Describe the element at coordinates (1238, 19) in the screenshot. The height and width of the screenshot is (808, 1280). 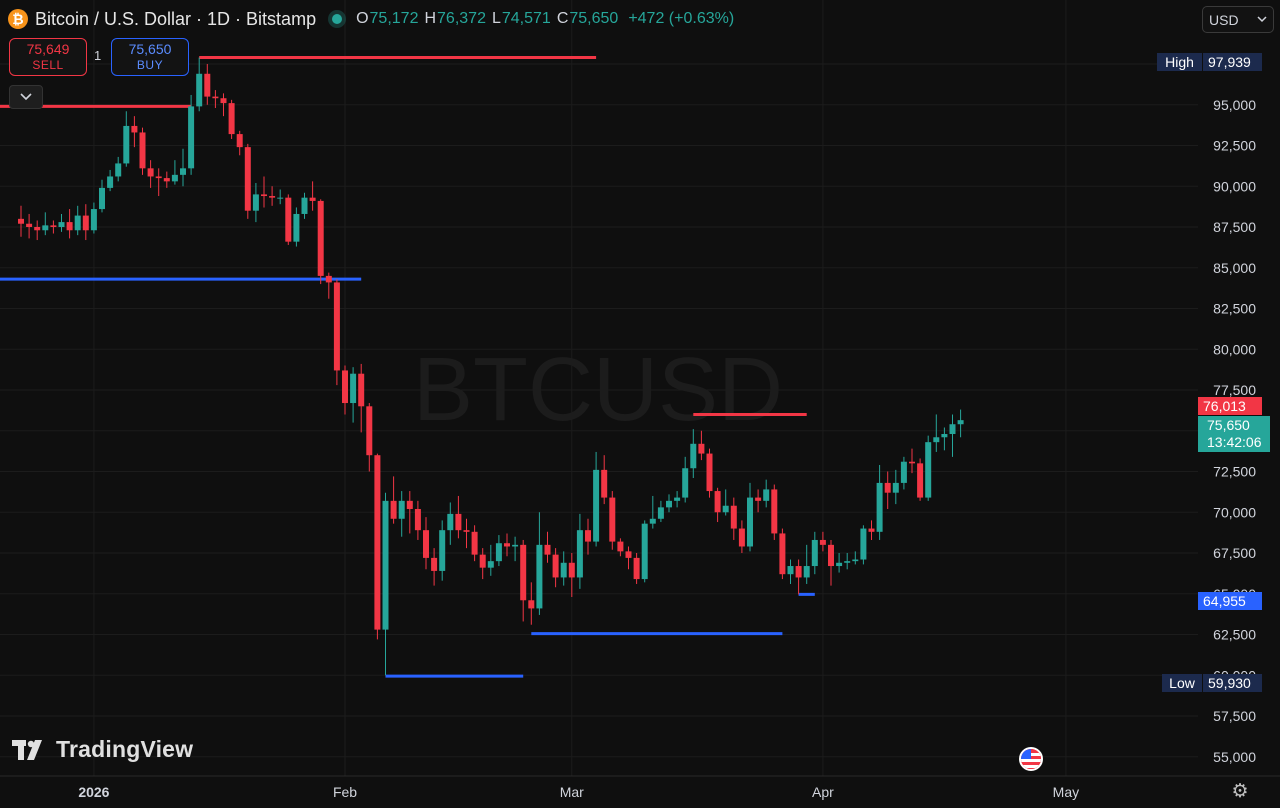
I see `currency-select: USD` at that location.